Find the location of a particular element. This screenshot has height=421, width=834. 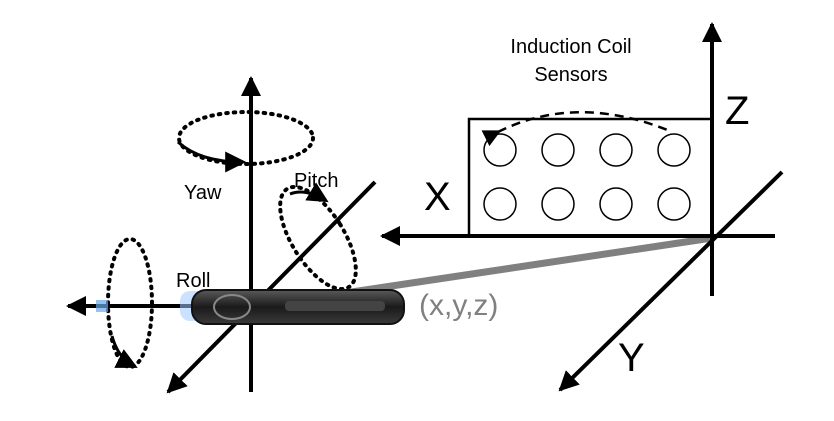

coil-field-arc is located at coordinates (576, 129).